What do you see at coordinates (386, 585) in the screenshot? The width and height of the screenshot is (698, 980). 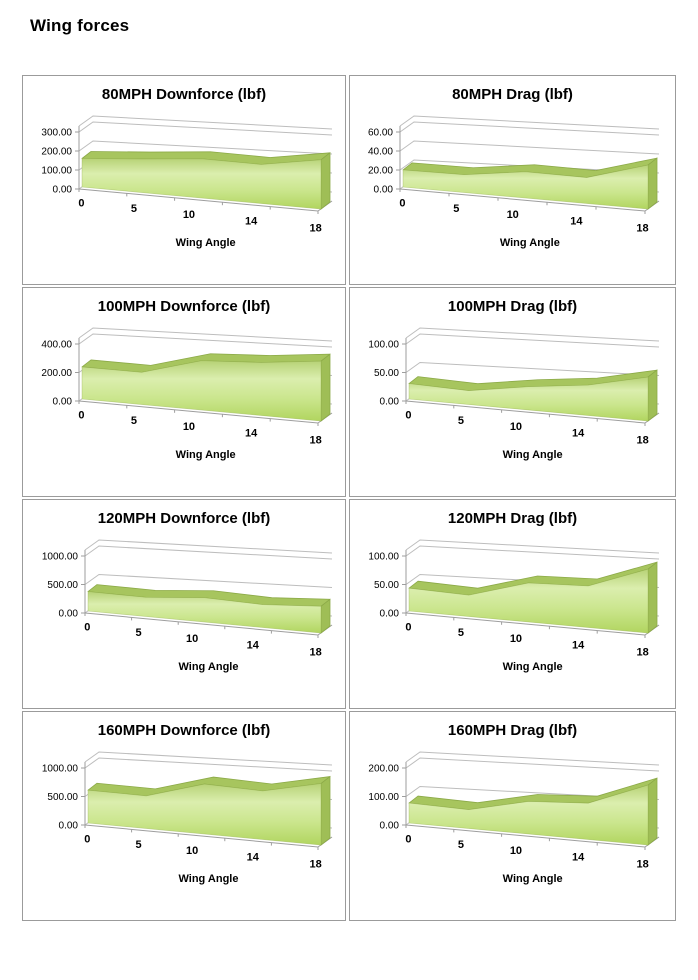 I see `y-axis-tick-label: 50.00` at bounding box center [386, 585].